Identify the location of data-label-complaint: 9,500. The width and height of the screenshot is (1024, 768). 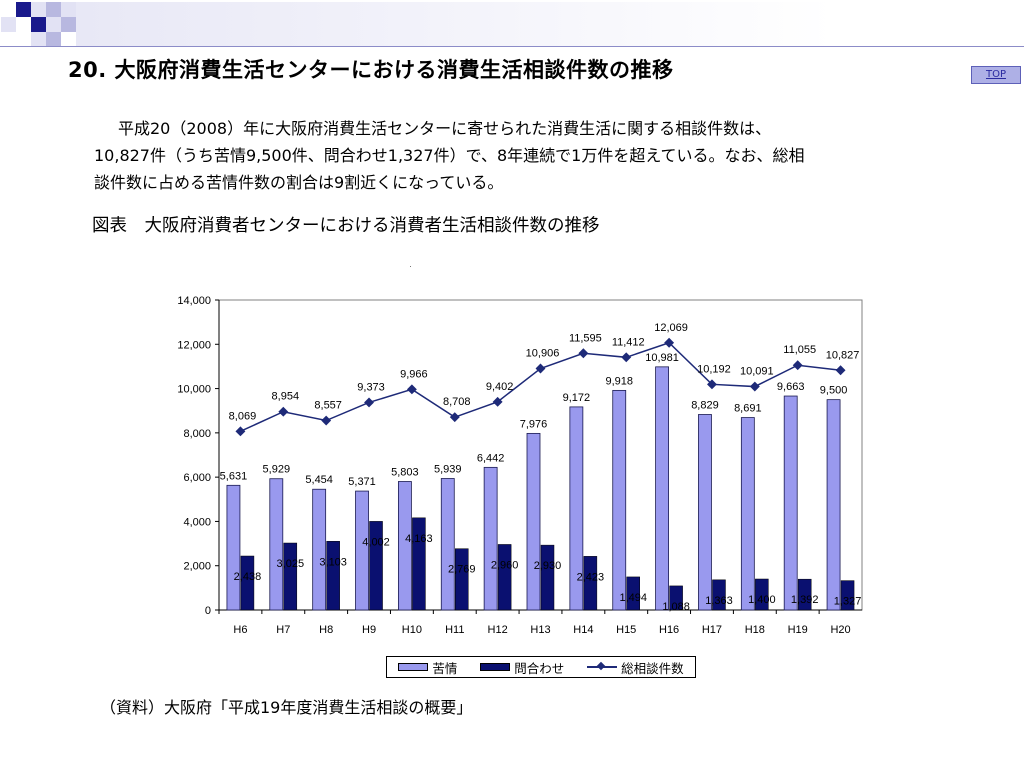
(834, 391).